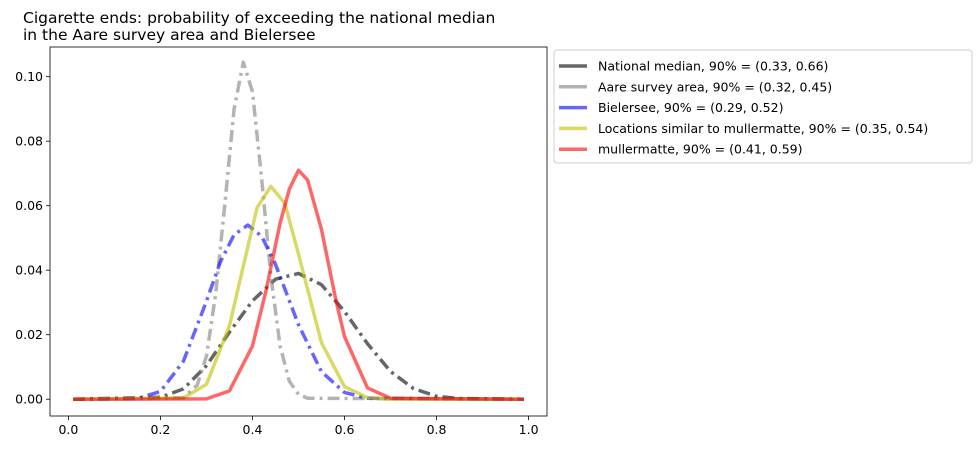  Describe the element at coordinates (529, 429) in the screenshot. I see `x-tick-label: 1.0` at that location.